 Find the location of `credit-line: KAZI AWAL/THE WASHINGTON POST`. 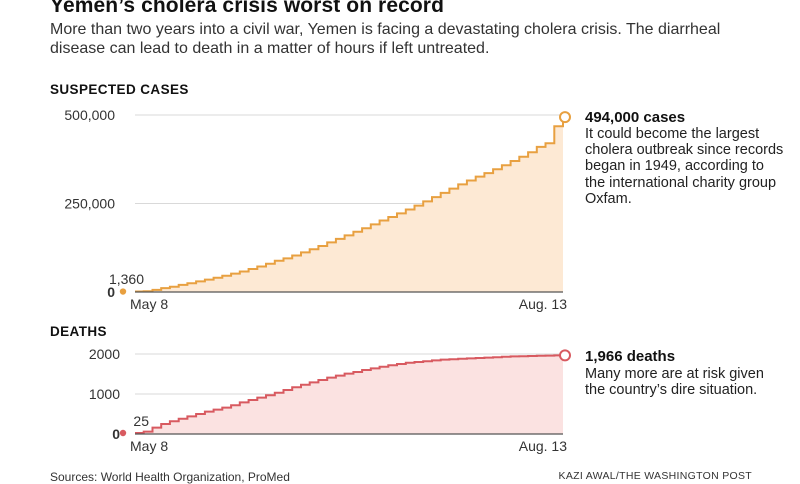

credit-line: KAZI AWAL/THE WASHINGTON POST is located at coordinates (655, 476).